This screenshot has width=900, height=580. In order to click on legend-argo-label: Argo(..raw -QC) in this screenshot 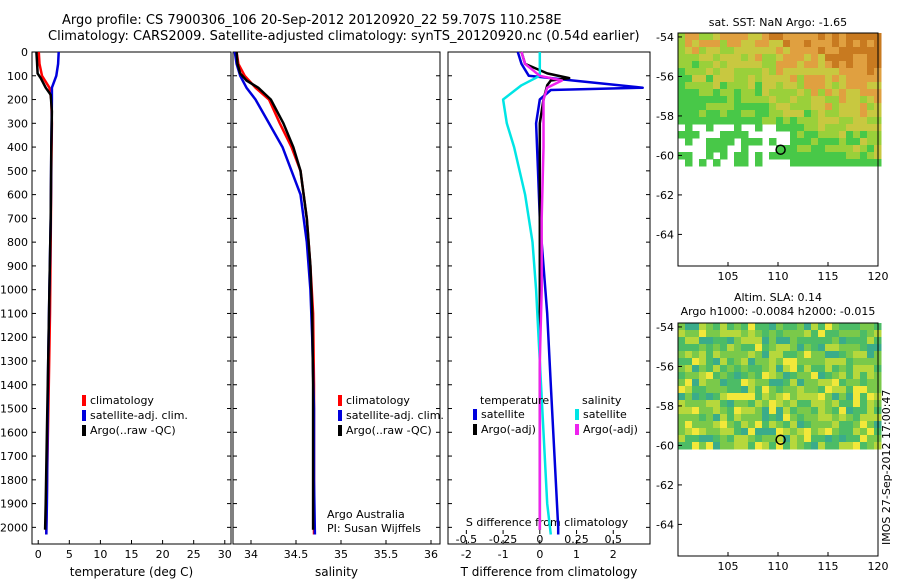, I will do `click(389, 430)`.